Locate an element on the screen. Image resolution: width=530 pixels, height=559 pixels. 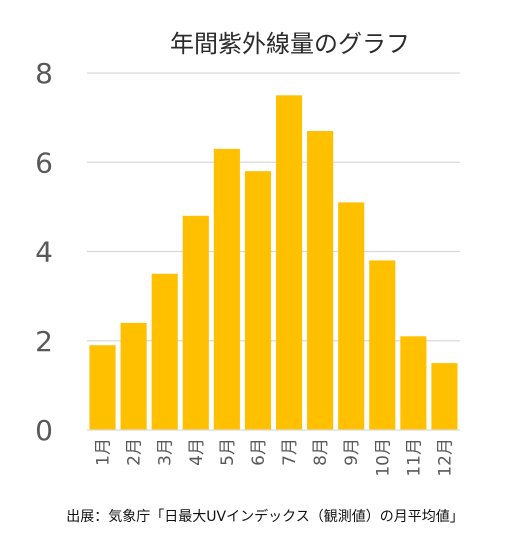
x-tick-label: 2月 is located at coordinates (135, 452).